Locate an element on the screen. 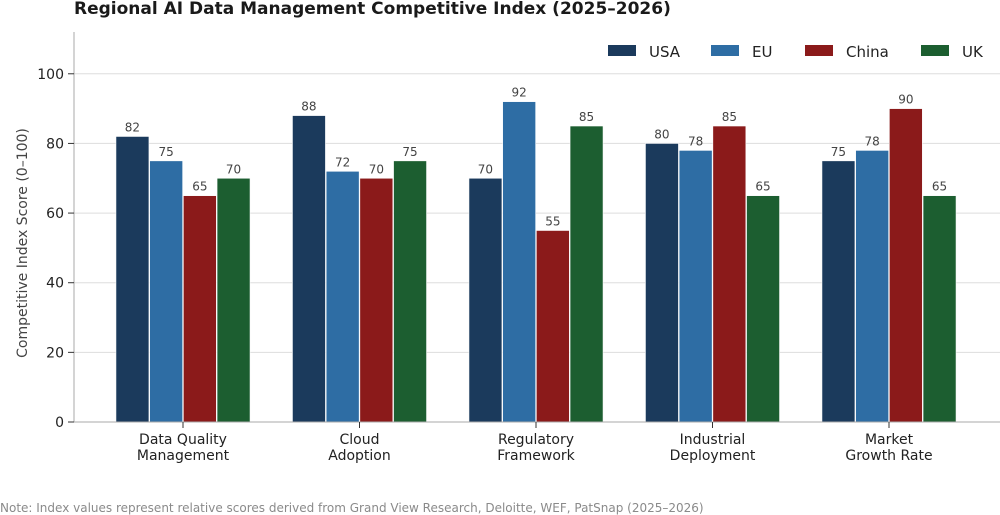 This screenshot has width=1000, height=515. bar-value-label: 80 is located at coordinates (661, 134).